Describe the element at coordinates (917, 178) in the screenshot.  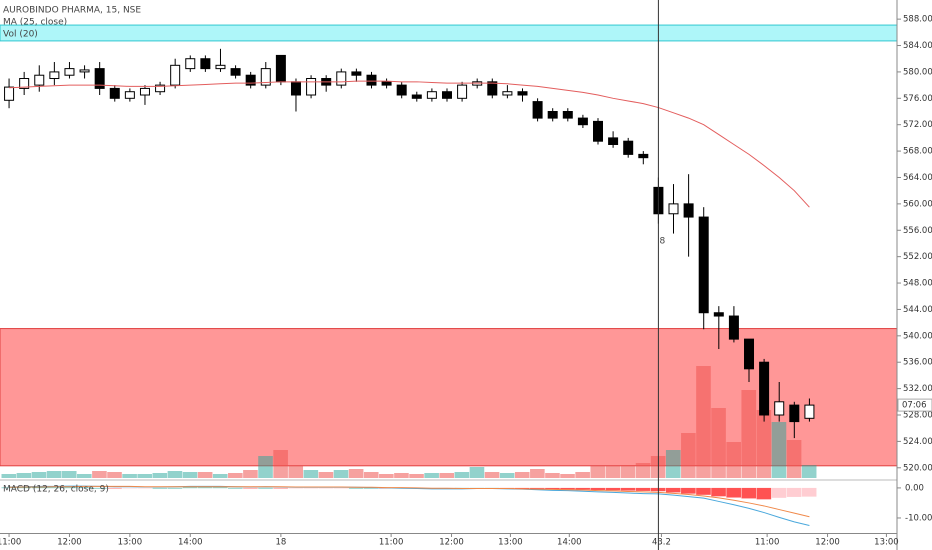
I see `y-tick-label: 564.00` at that location.